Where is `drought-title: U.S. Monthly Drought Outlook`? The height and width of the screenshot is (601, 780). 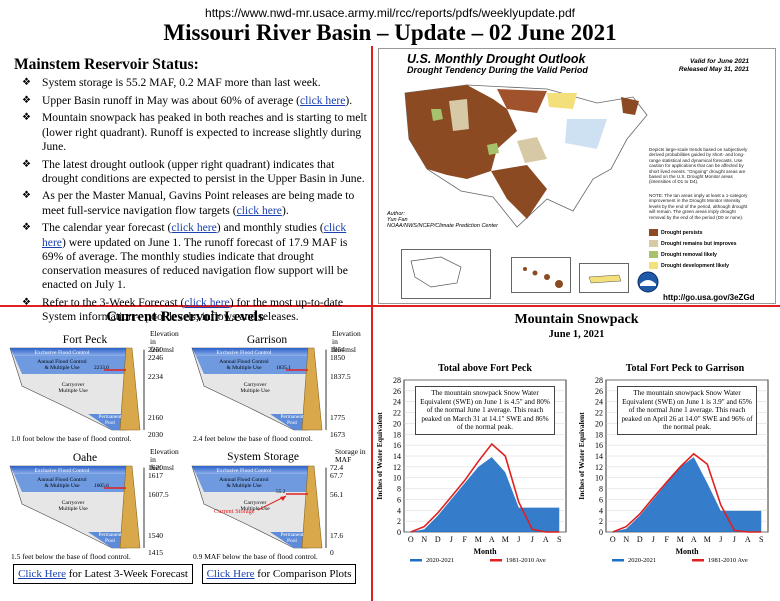
drought-title: U.S. Monthly Drought Outlook is located at coordinates (496, 59).